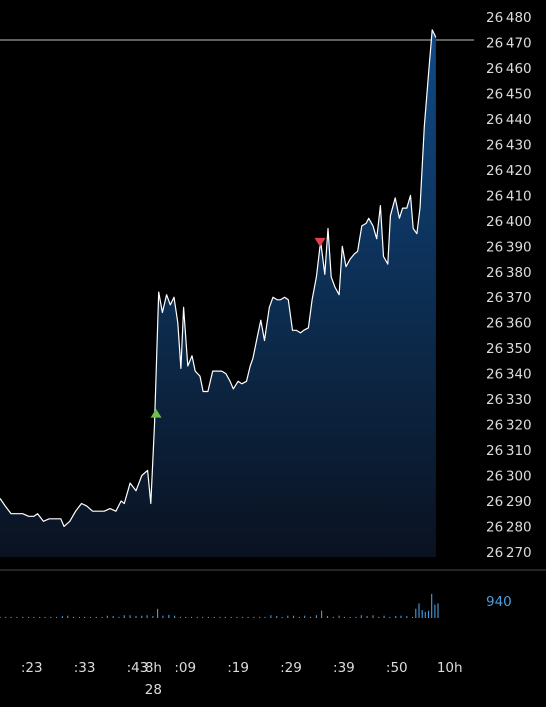 Image resolution: width=546 pixels, height=707 pixels. Describe the element at coordinates (185, 668) in the screenshot. I see `x-tick-label: :09` at that location.